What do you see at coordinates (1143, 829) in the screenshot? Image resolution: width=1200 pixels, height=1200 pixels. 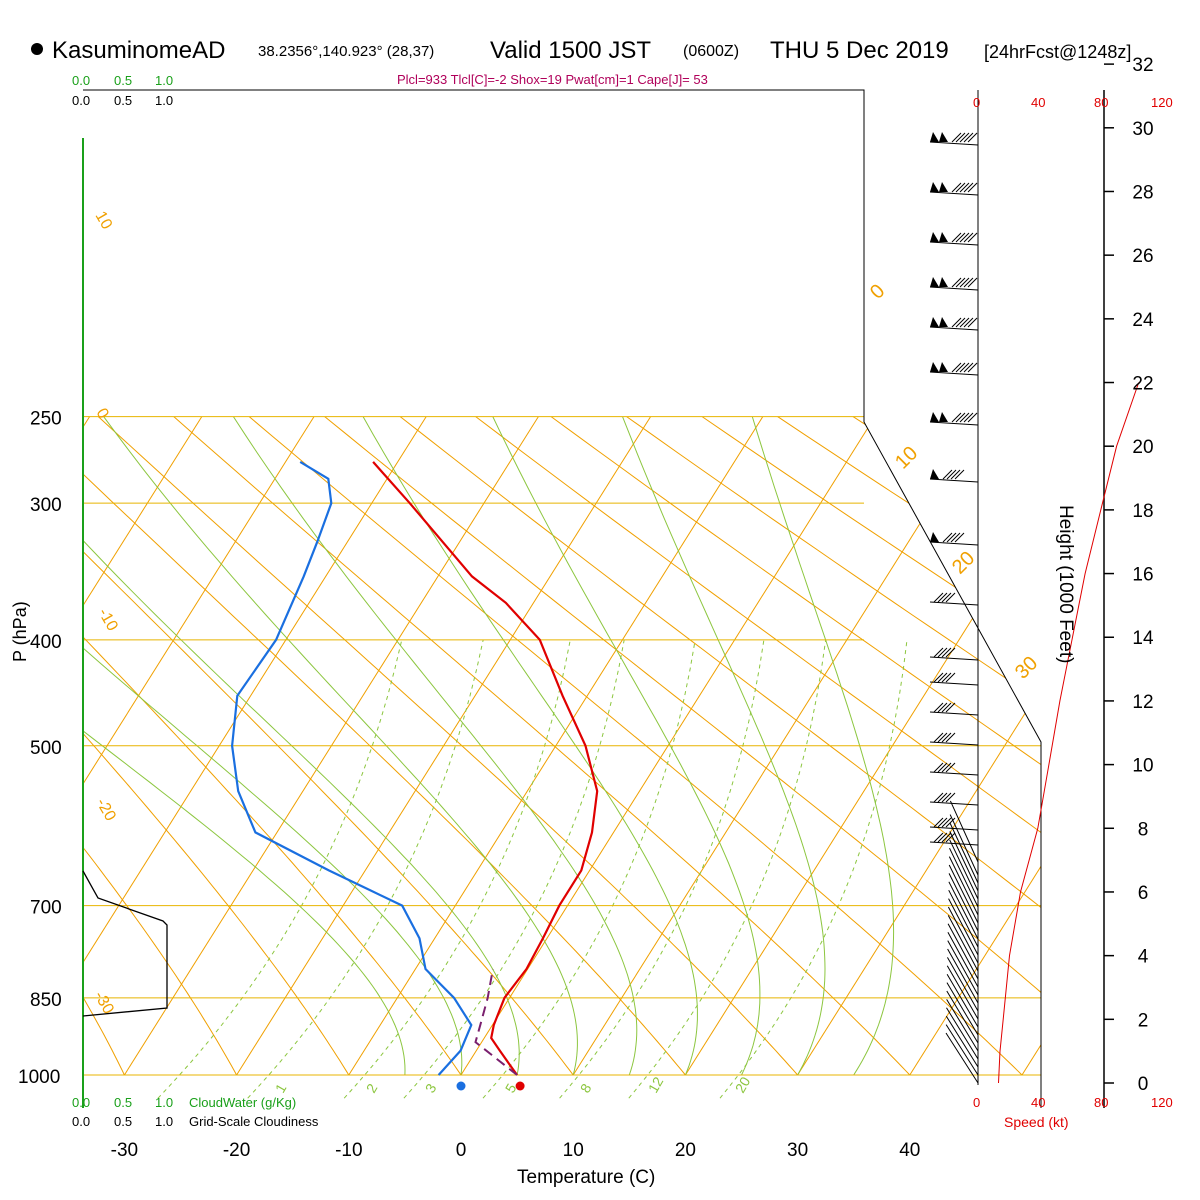 I see `height-tick-label: 8` at bounding box center [1143, 829].